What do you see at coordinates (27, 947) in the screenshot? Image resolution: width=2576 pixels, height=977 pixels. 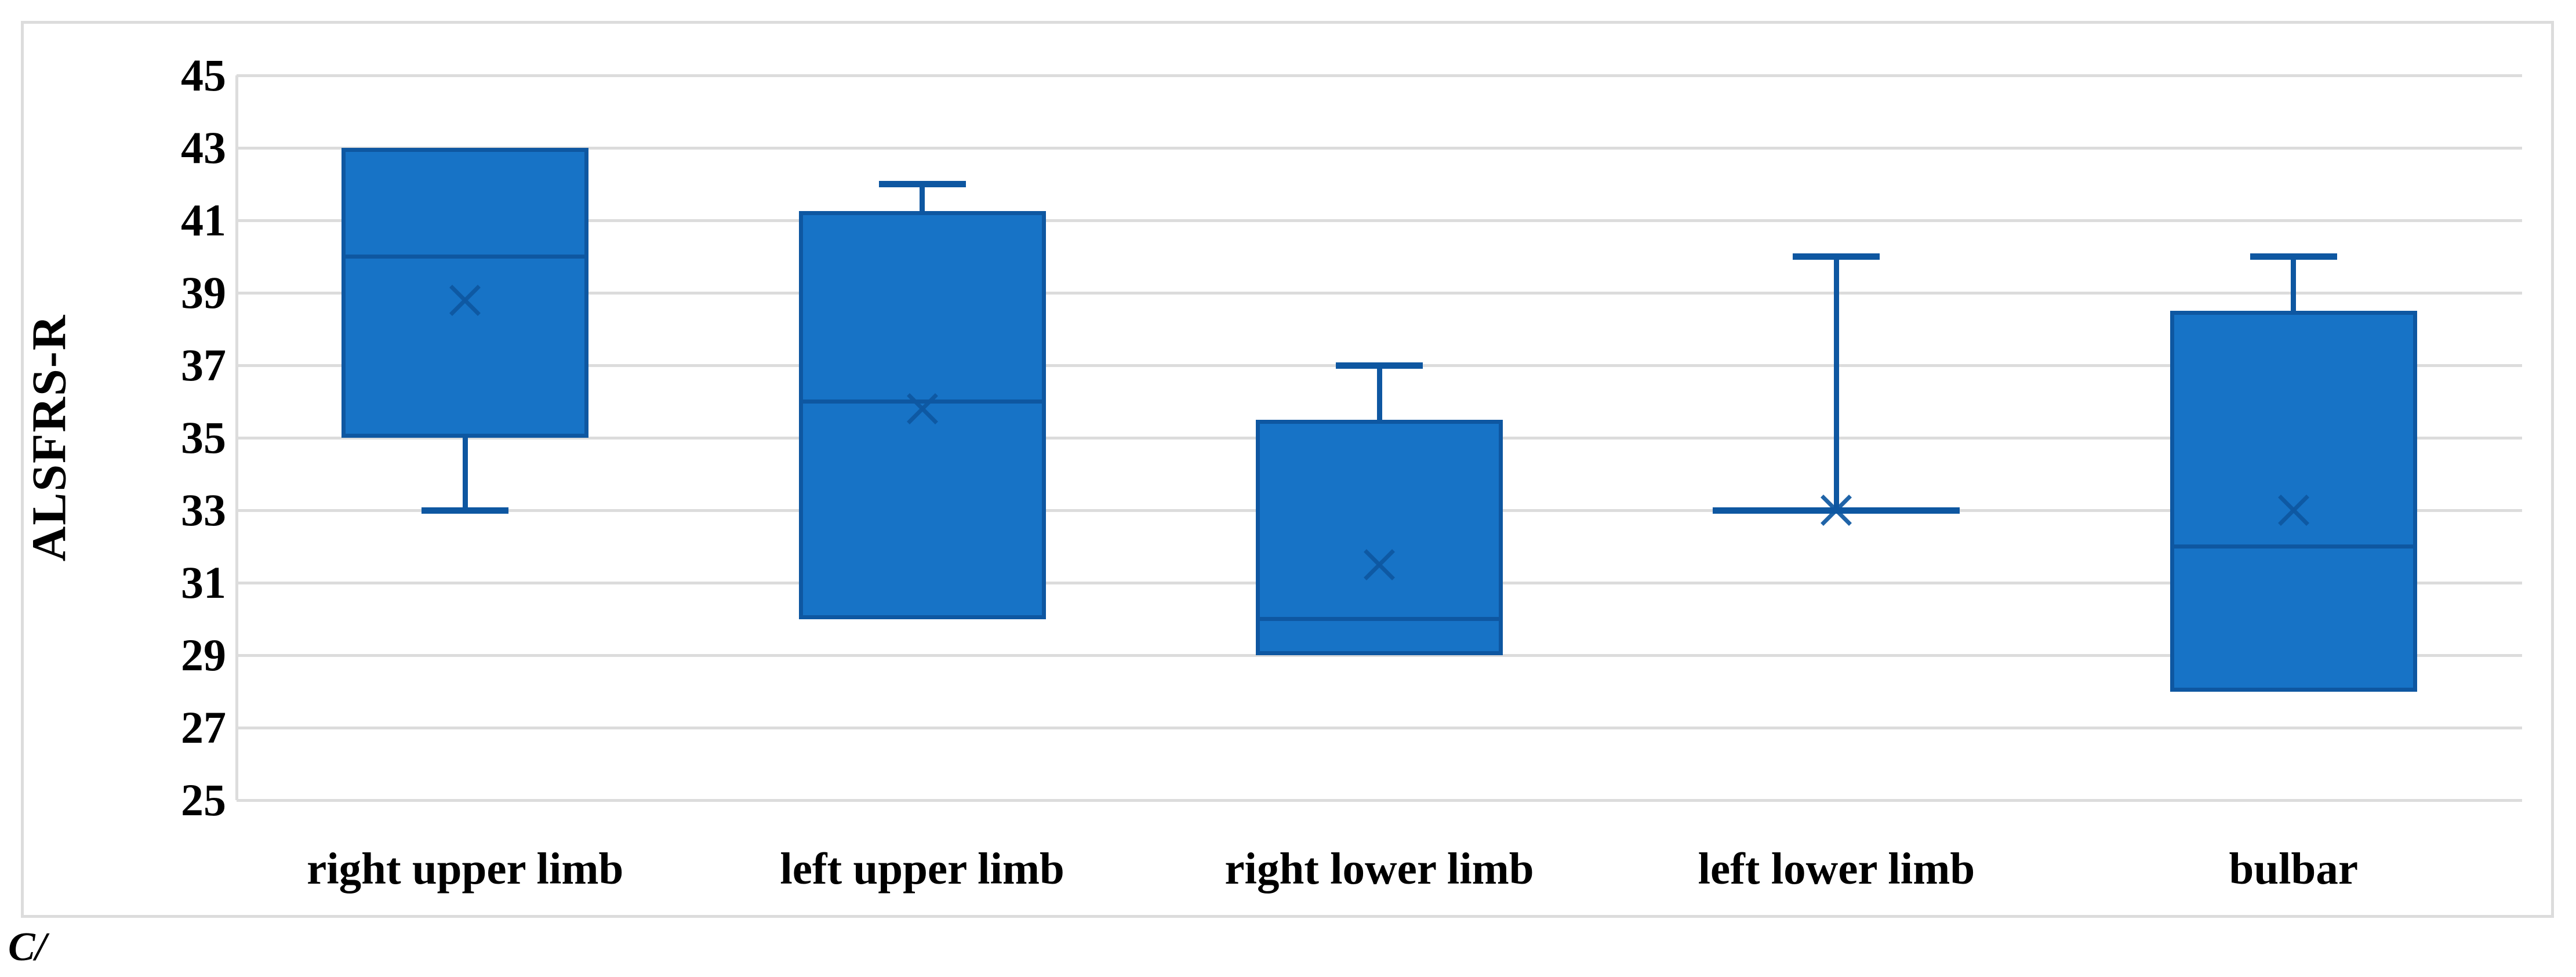 I see `panel-label: C/` at bounding box center [27, 947].